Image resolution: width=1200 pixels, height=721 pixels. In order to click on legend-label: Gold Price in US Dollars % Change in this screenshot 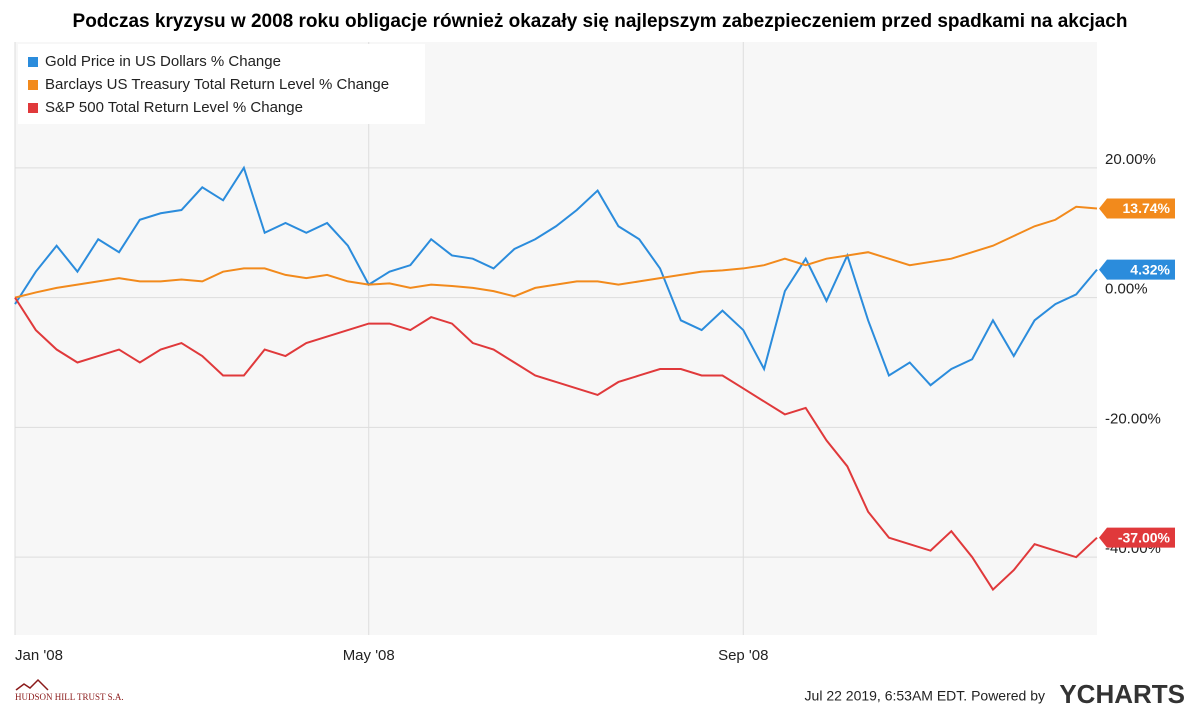, I will do `click(163, 61)`.